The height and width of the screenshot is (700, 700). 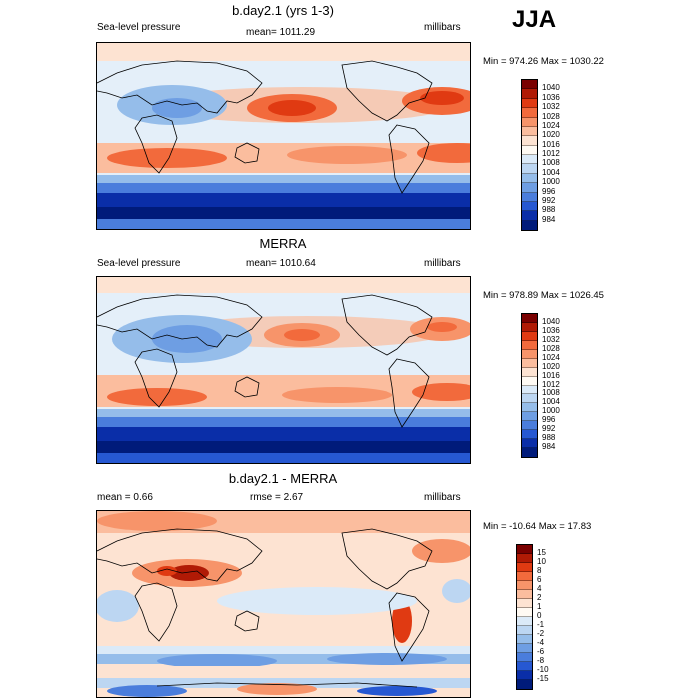 I want to click on colorbar-tick-label: -4, so click(x=541, y=642).